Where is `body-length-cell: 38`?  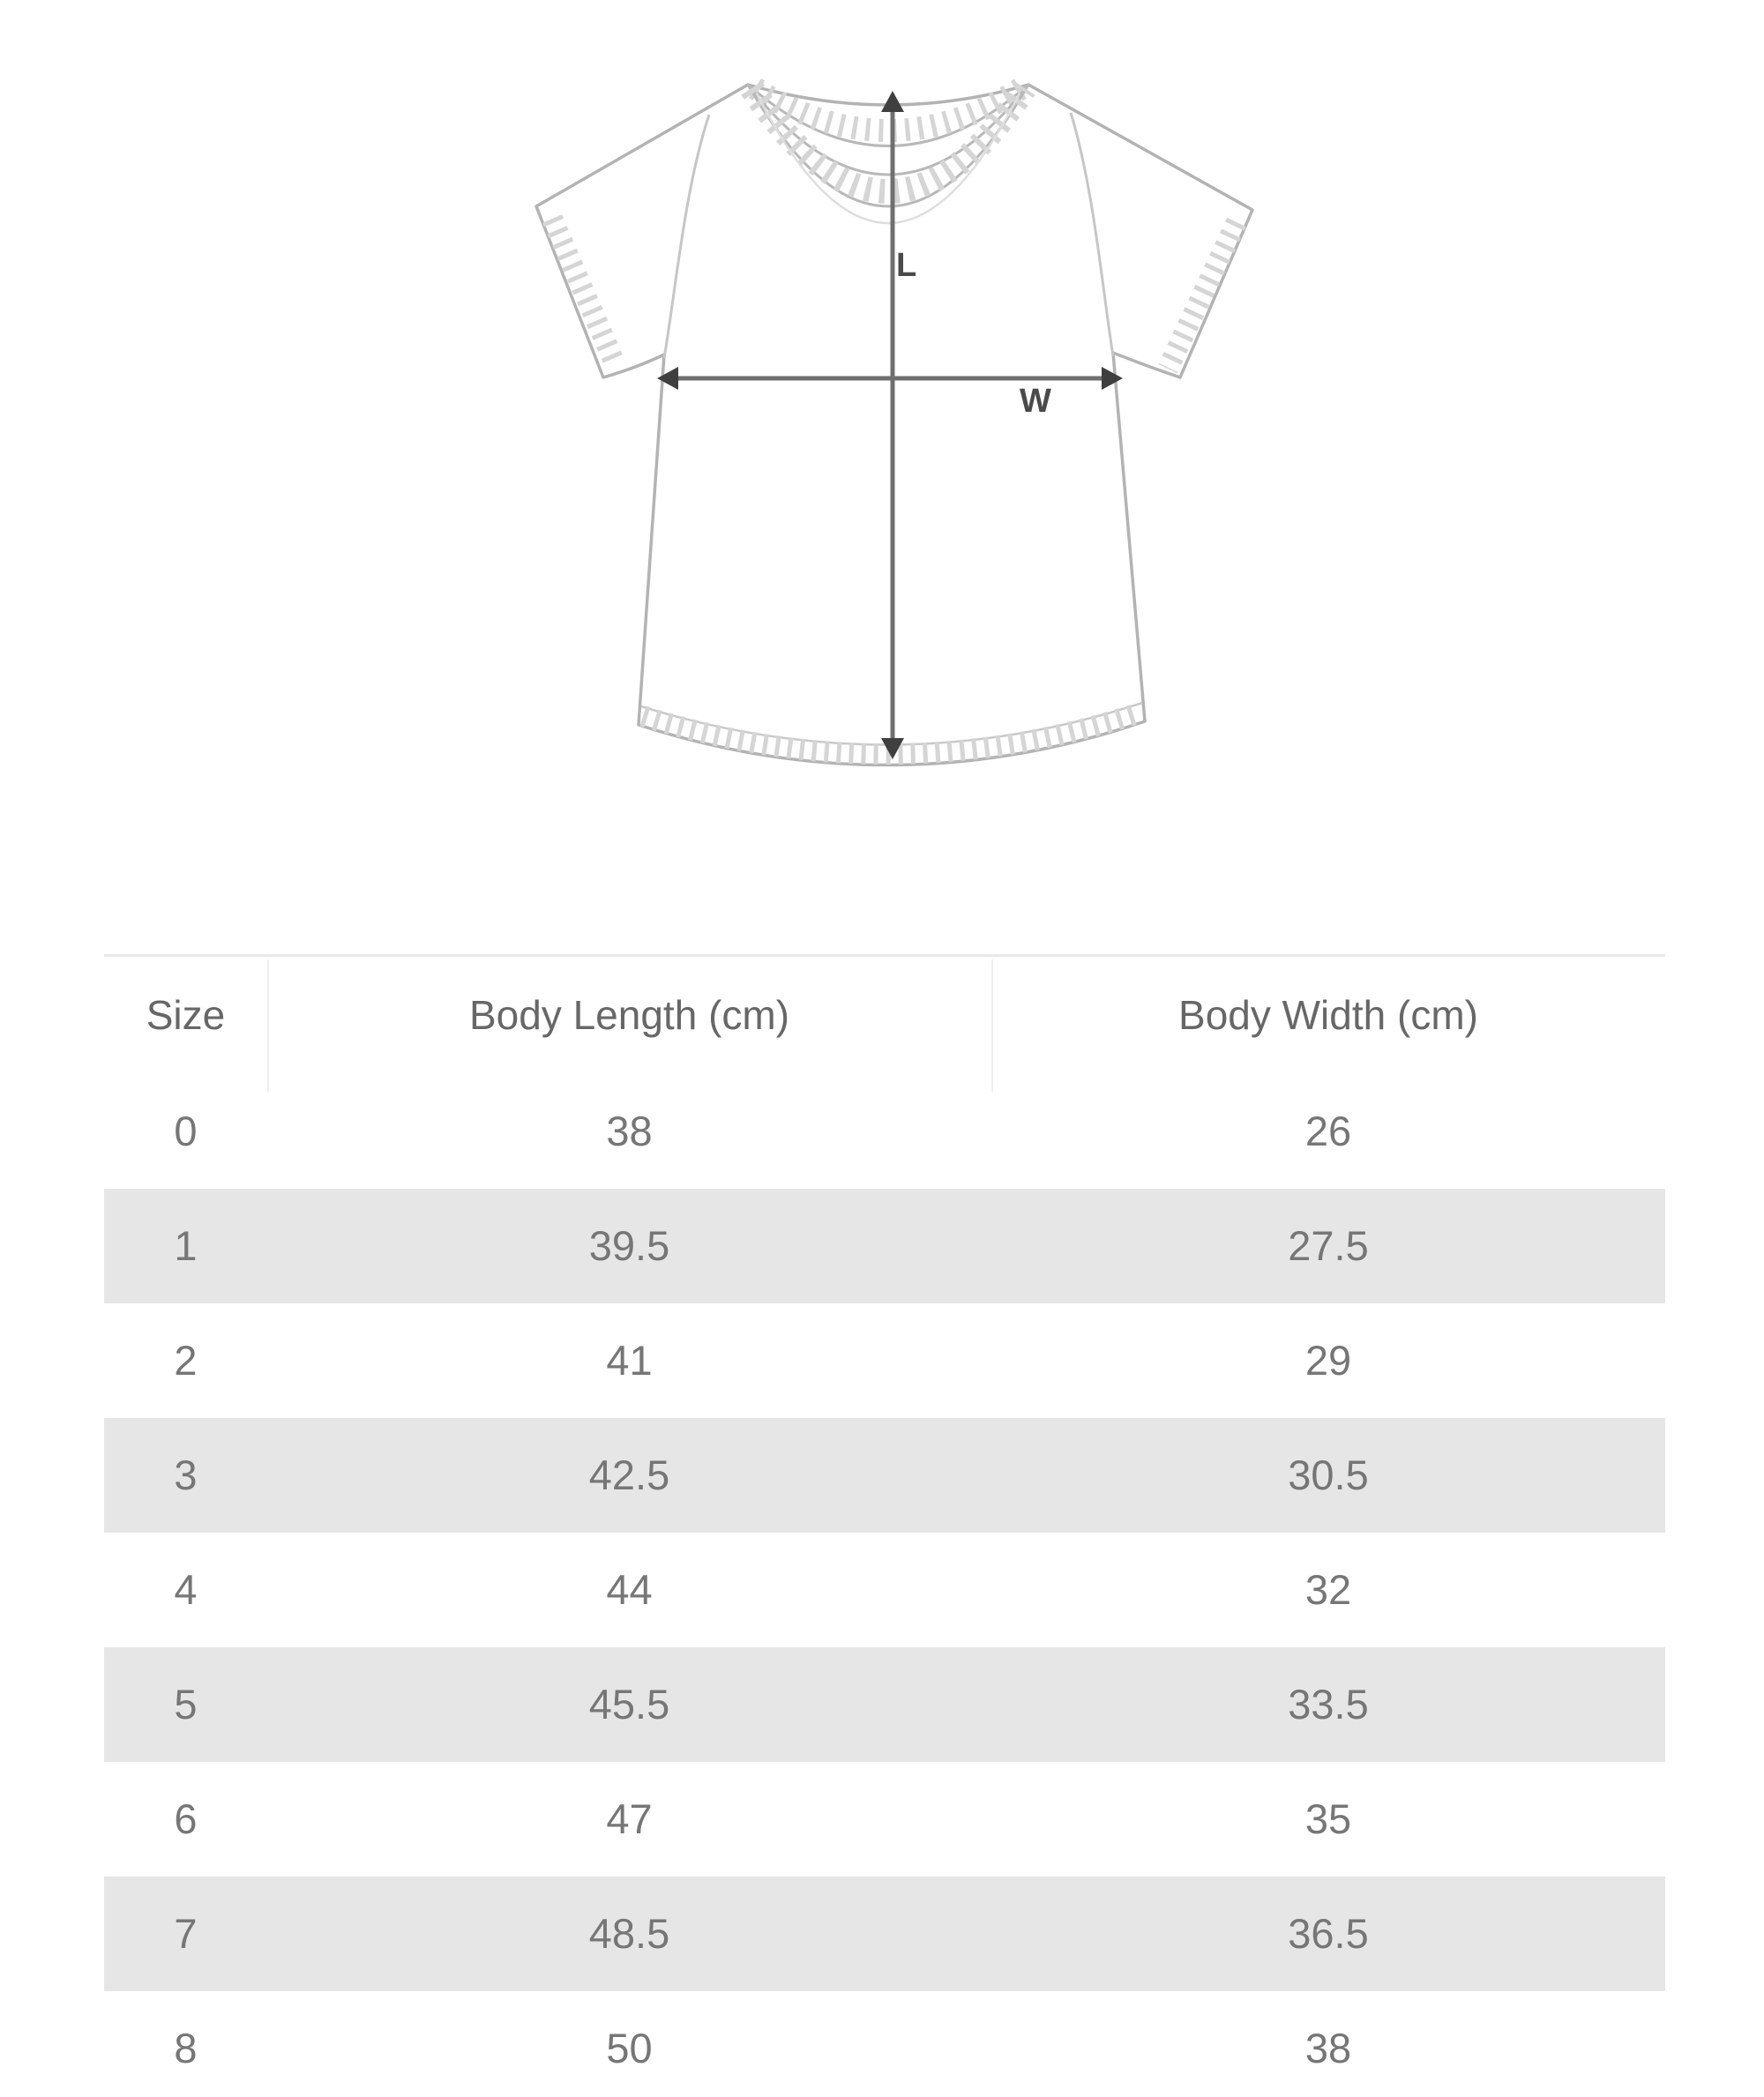
body-length-cell: 38 is located at coordinates (629, 1131).